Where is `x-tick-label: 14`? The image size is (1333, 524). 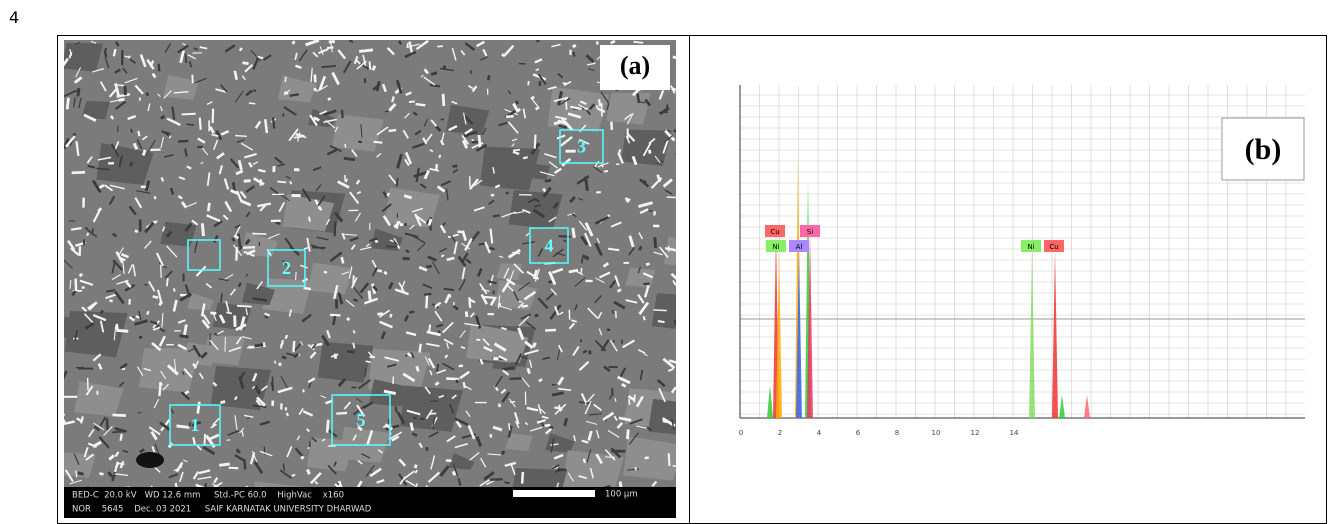
x-tick-label: 14 is located at coordinates (1014, 433).